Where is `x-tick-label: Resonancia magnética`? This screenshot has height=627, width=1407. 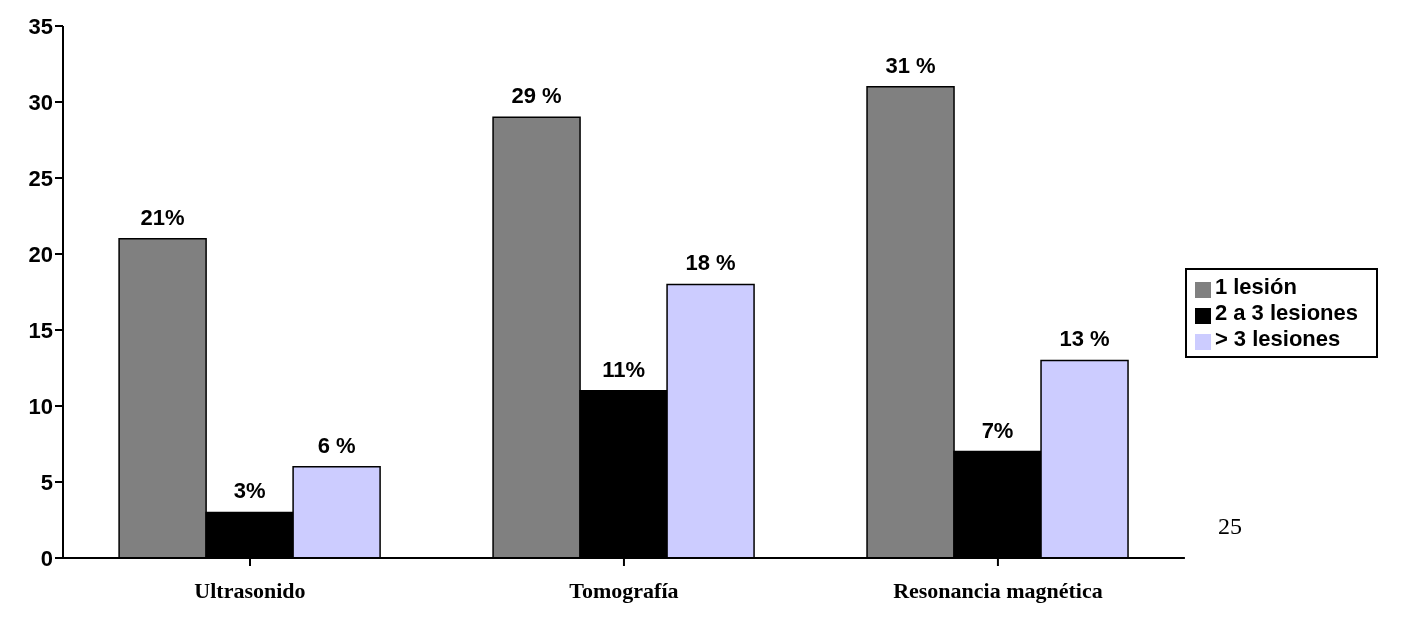
x-tick-label: Resonancia magnética is located at coordinates (998, 590).